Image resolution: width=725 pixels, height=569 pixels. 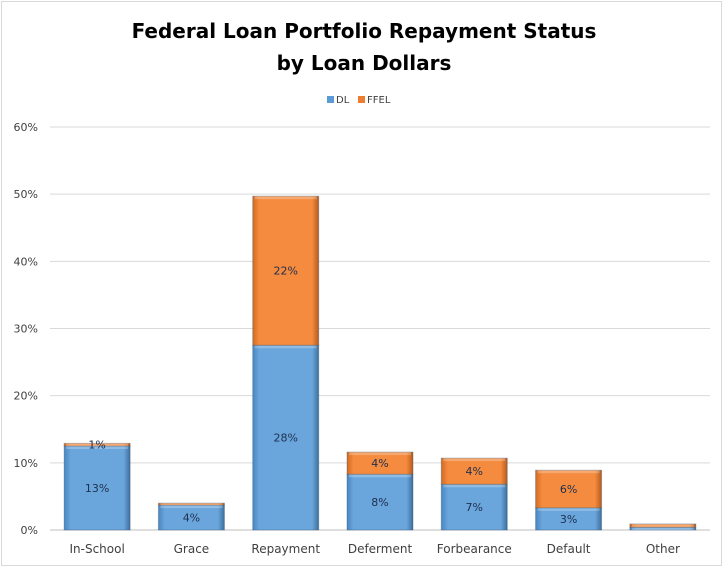 I want to click on y-tick-label: 30%, so click(x=26, y=329).